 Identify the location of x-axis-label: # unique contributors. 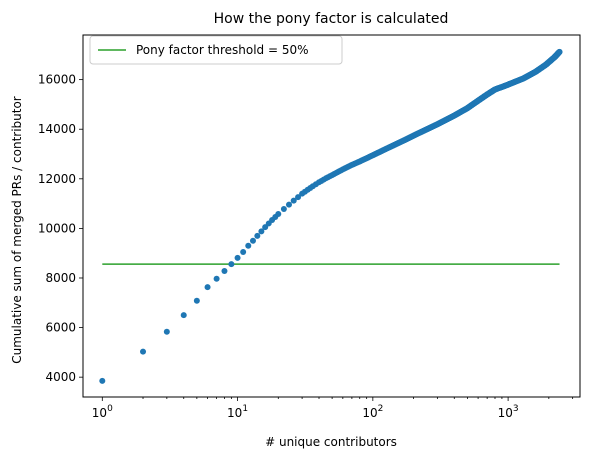
(331, 442).